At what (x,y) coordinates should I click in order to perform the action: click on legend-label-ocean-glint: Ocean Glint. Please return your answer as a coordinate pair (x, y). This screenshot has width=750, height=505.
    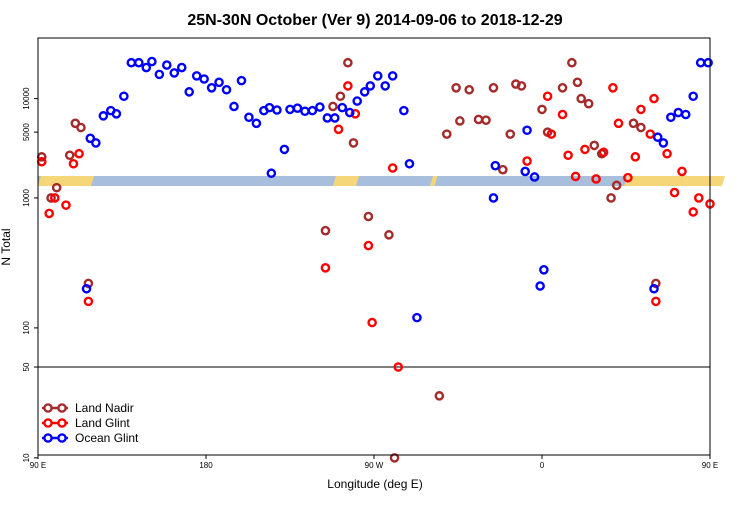
    Looking at the image, I should click on (107, 438).